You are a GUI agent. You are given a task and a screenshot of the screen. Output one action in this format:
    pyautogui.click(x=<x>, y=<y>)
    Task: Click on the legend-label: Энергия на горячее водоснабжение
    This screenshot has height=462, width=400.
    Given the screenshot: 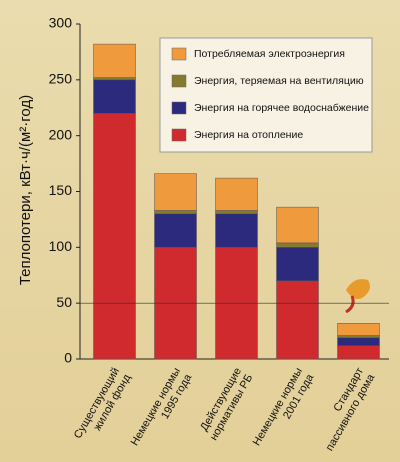 What is the action you would take?
    pyautogui.click(x=281, y=108)
    